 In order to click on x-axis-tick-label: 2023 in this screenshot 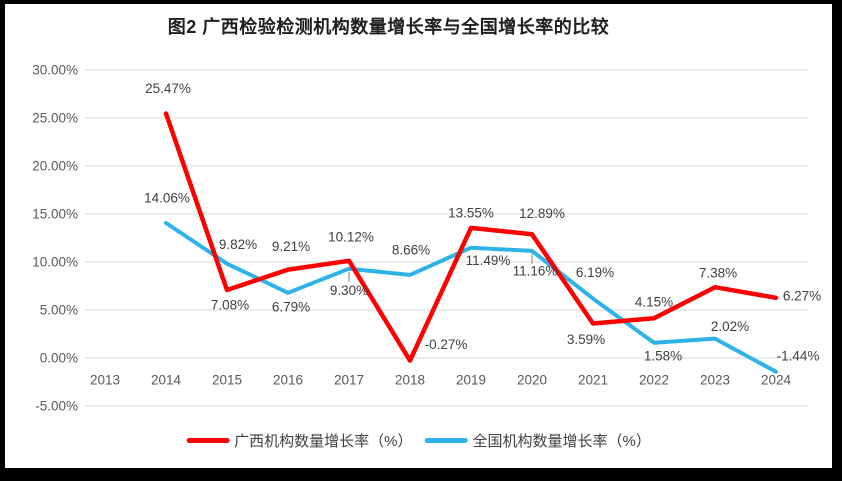, I will do `click(715, 380)`.